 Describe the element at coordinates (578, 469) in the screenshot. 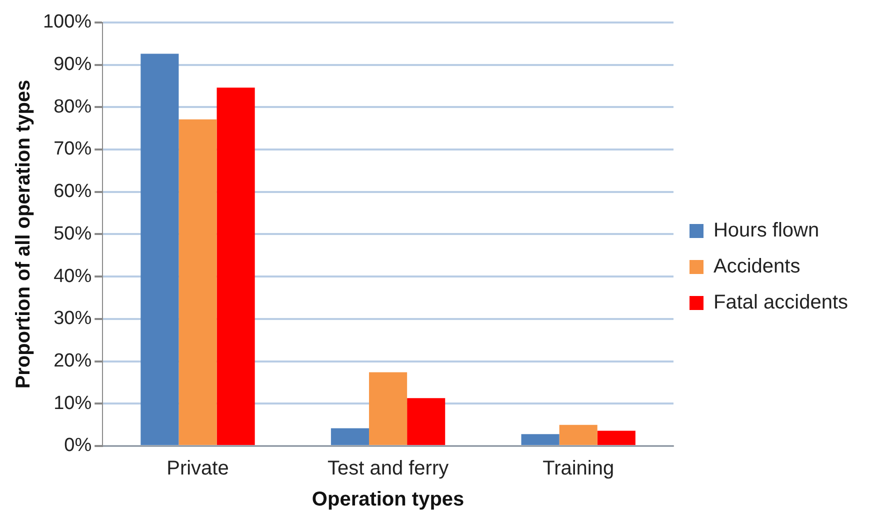

I see `x-tick-label: Training` at that location.